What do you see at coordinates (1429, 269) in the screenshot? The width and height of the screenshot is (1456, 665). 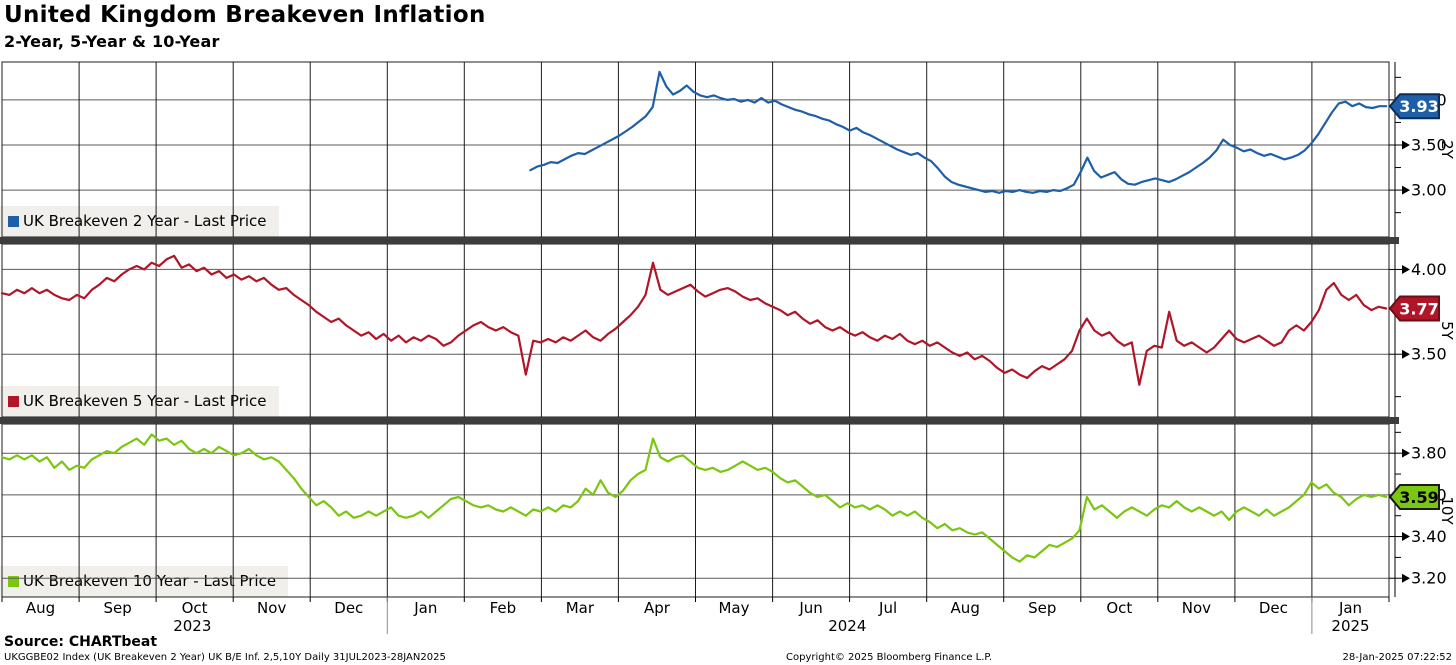 I see `y-tick-label: 4.00` at bounding box center [1429, 269].